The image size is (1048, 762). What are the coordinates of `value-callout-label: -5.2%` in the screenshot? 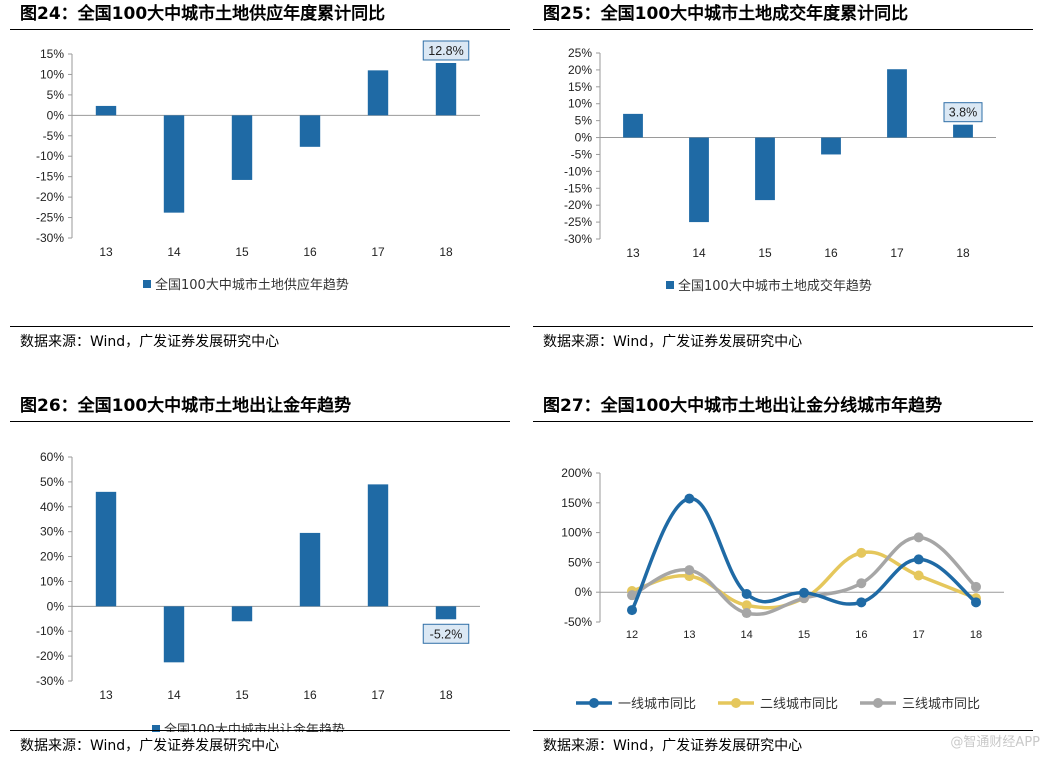 It's located at (446, 634).